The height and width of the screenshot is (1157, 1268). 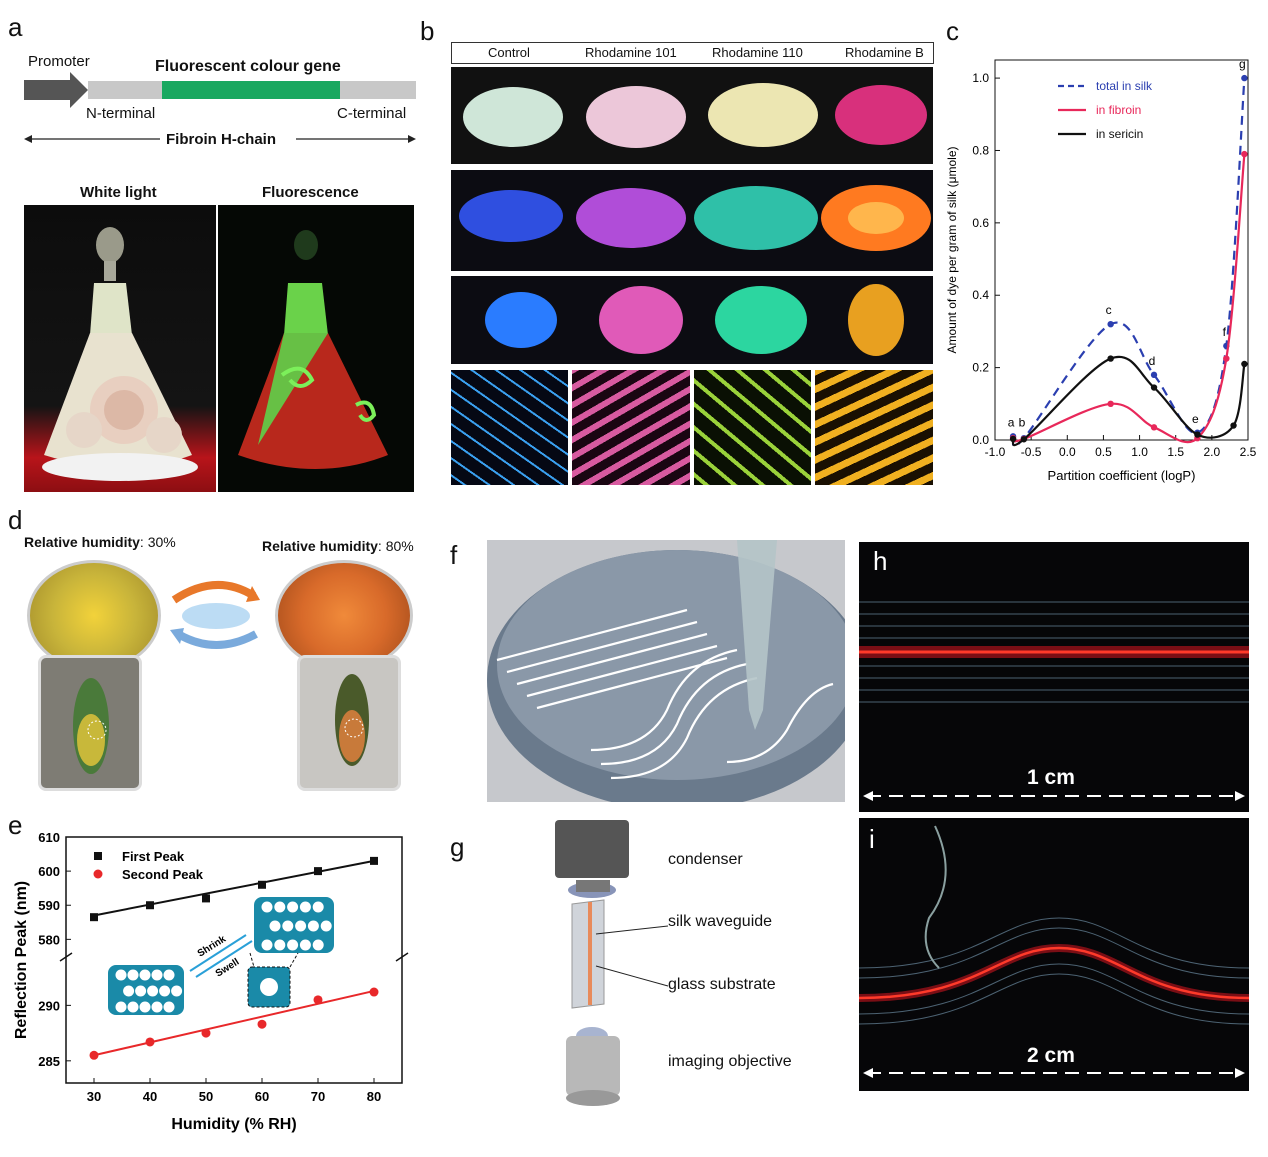 What do you see at coordinates (872, 839) in the screenshot?
I see `panel-label-i: i` at bounding box center [872, 839].